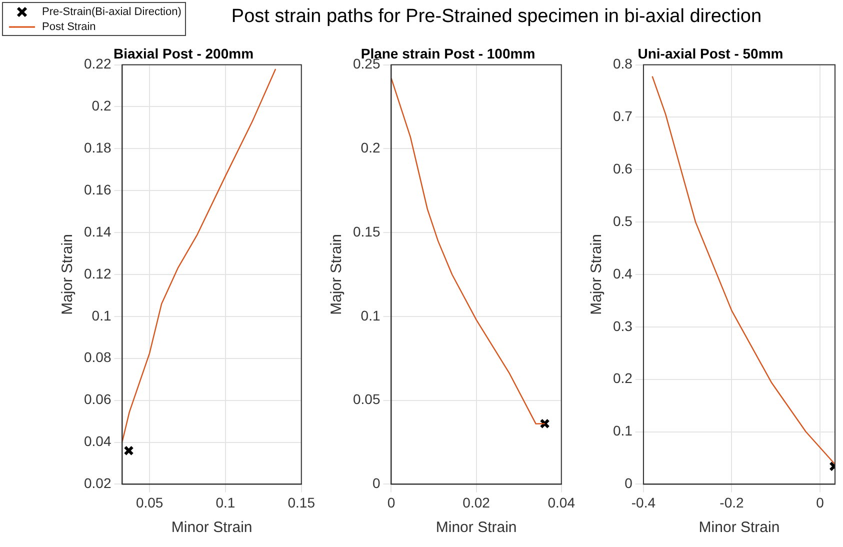 Image resolution: width=843 pixels, height=547 pixels. What do you see at coordinates (643, 502) in the screenshot?
I see `x-tick-label: -0.4` at bounding box center [643, 502].